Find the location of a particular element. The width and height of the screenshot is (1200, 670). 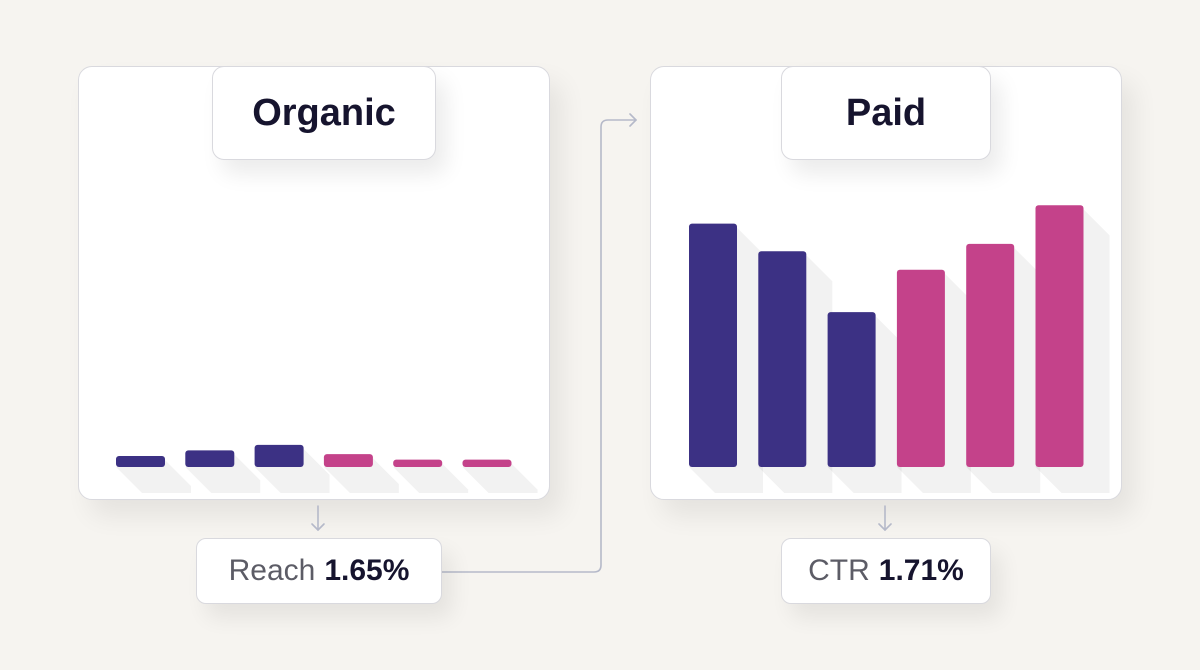

ctr-metric-label: CTR is located at coordinates (839, 570).